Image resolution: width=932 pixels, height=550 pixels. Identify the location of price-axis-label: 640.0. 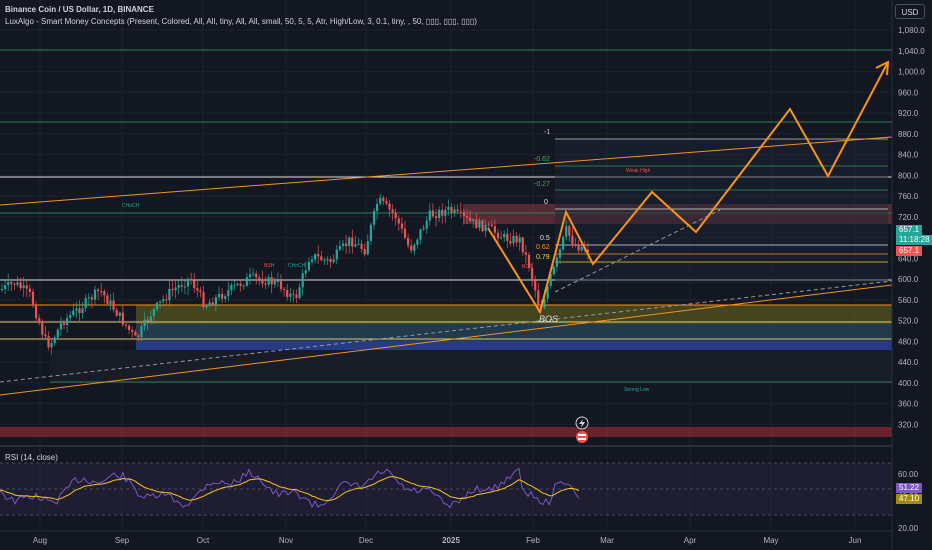
(908, 258).